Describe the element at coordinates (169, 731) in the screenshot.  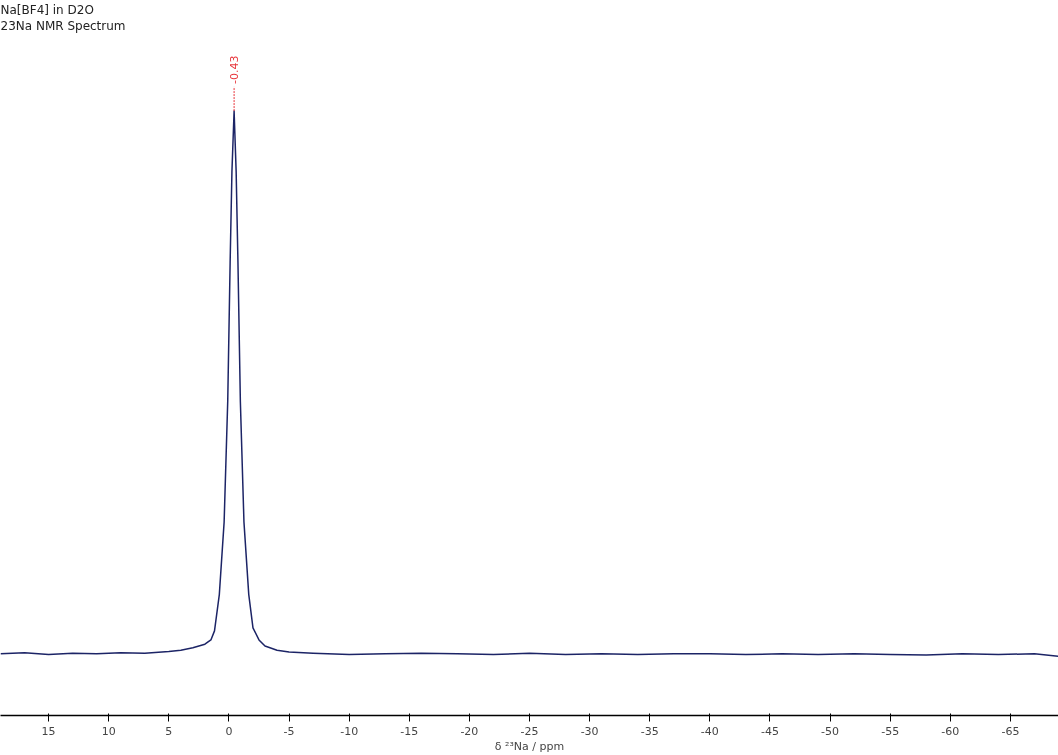
I see `x-tick-label: 5` at that location.